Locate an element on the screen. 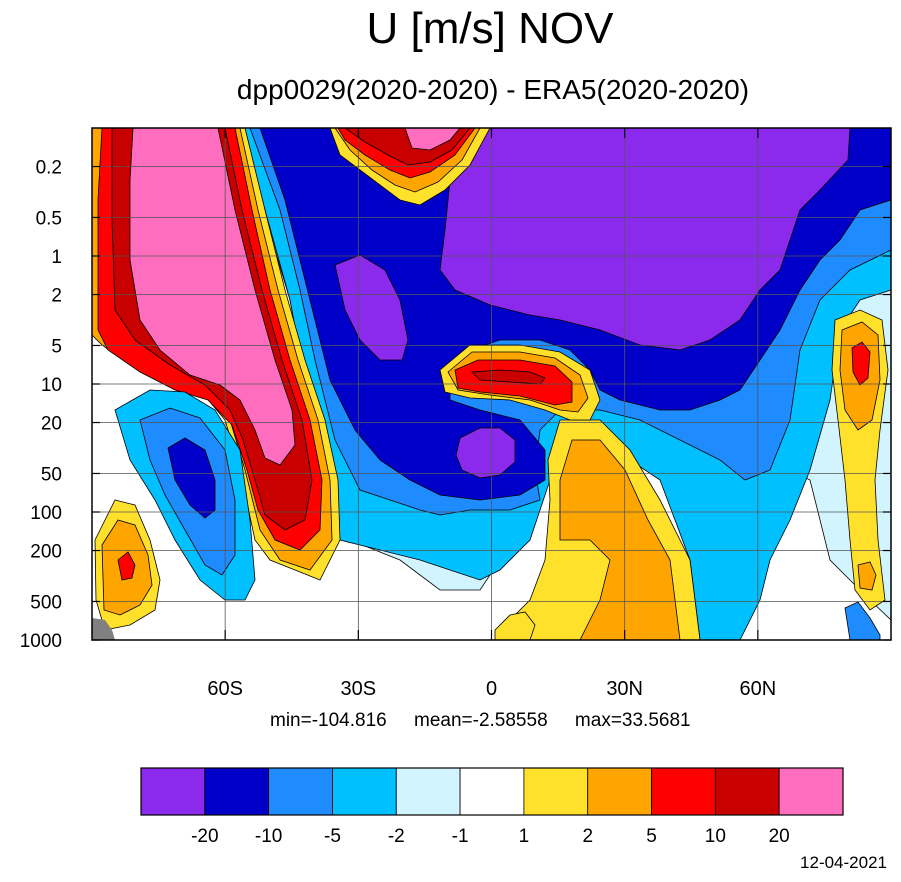  region-pink-sh is located at coordinates (212, 297).